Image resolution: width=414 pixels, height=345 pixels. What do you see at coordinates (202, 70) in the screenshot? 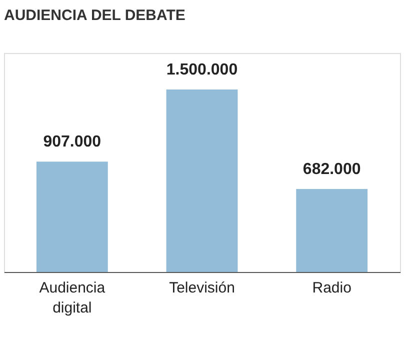
I see `data-label: 1.500.000` at bounding box center [202, 70].